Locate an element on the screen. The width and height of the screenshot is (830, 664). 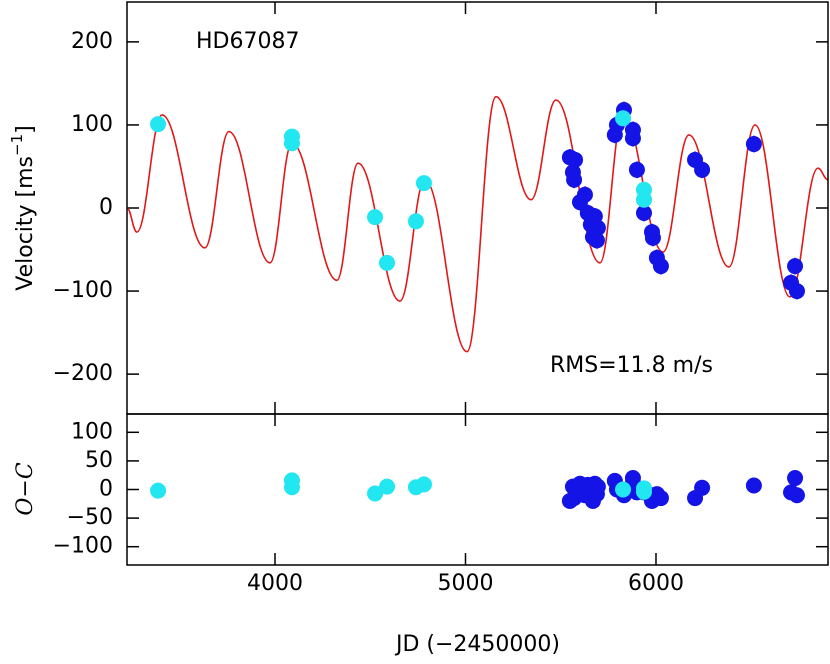
x-tick-label: 6000 is located at coordinates (656, 583).